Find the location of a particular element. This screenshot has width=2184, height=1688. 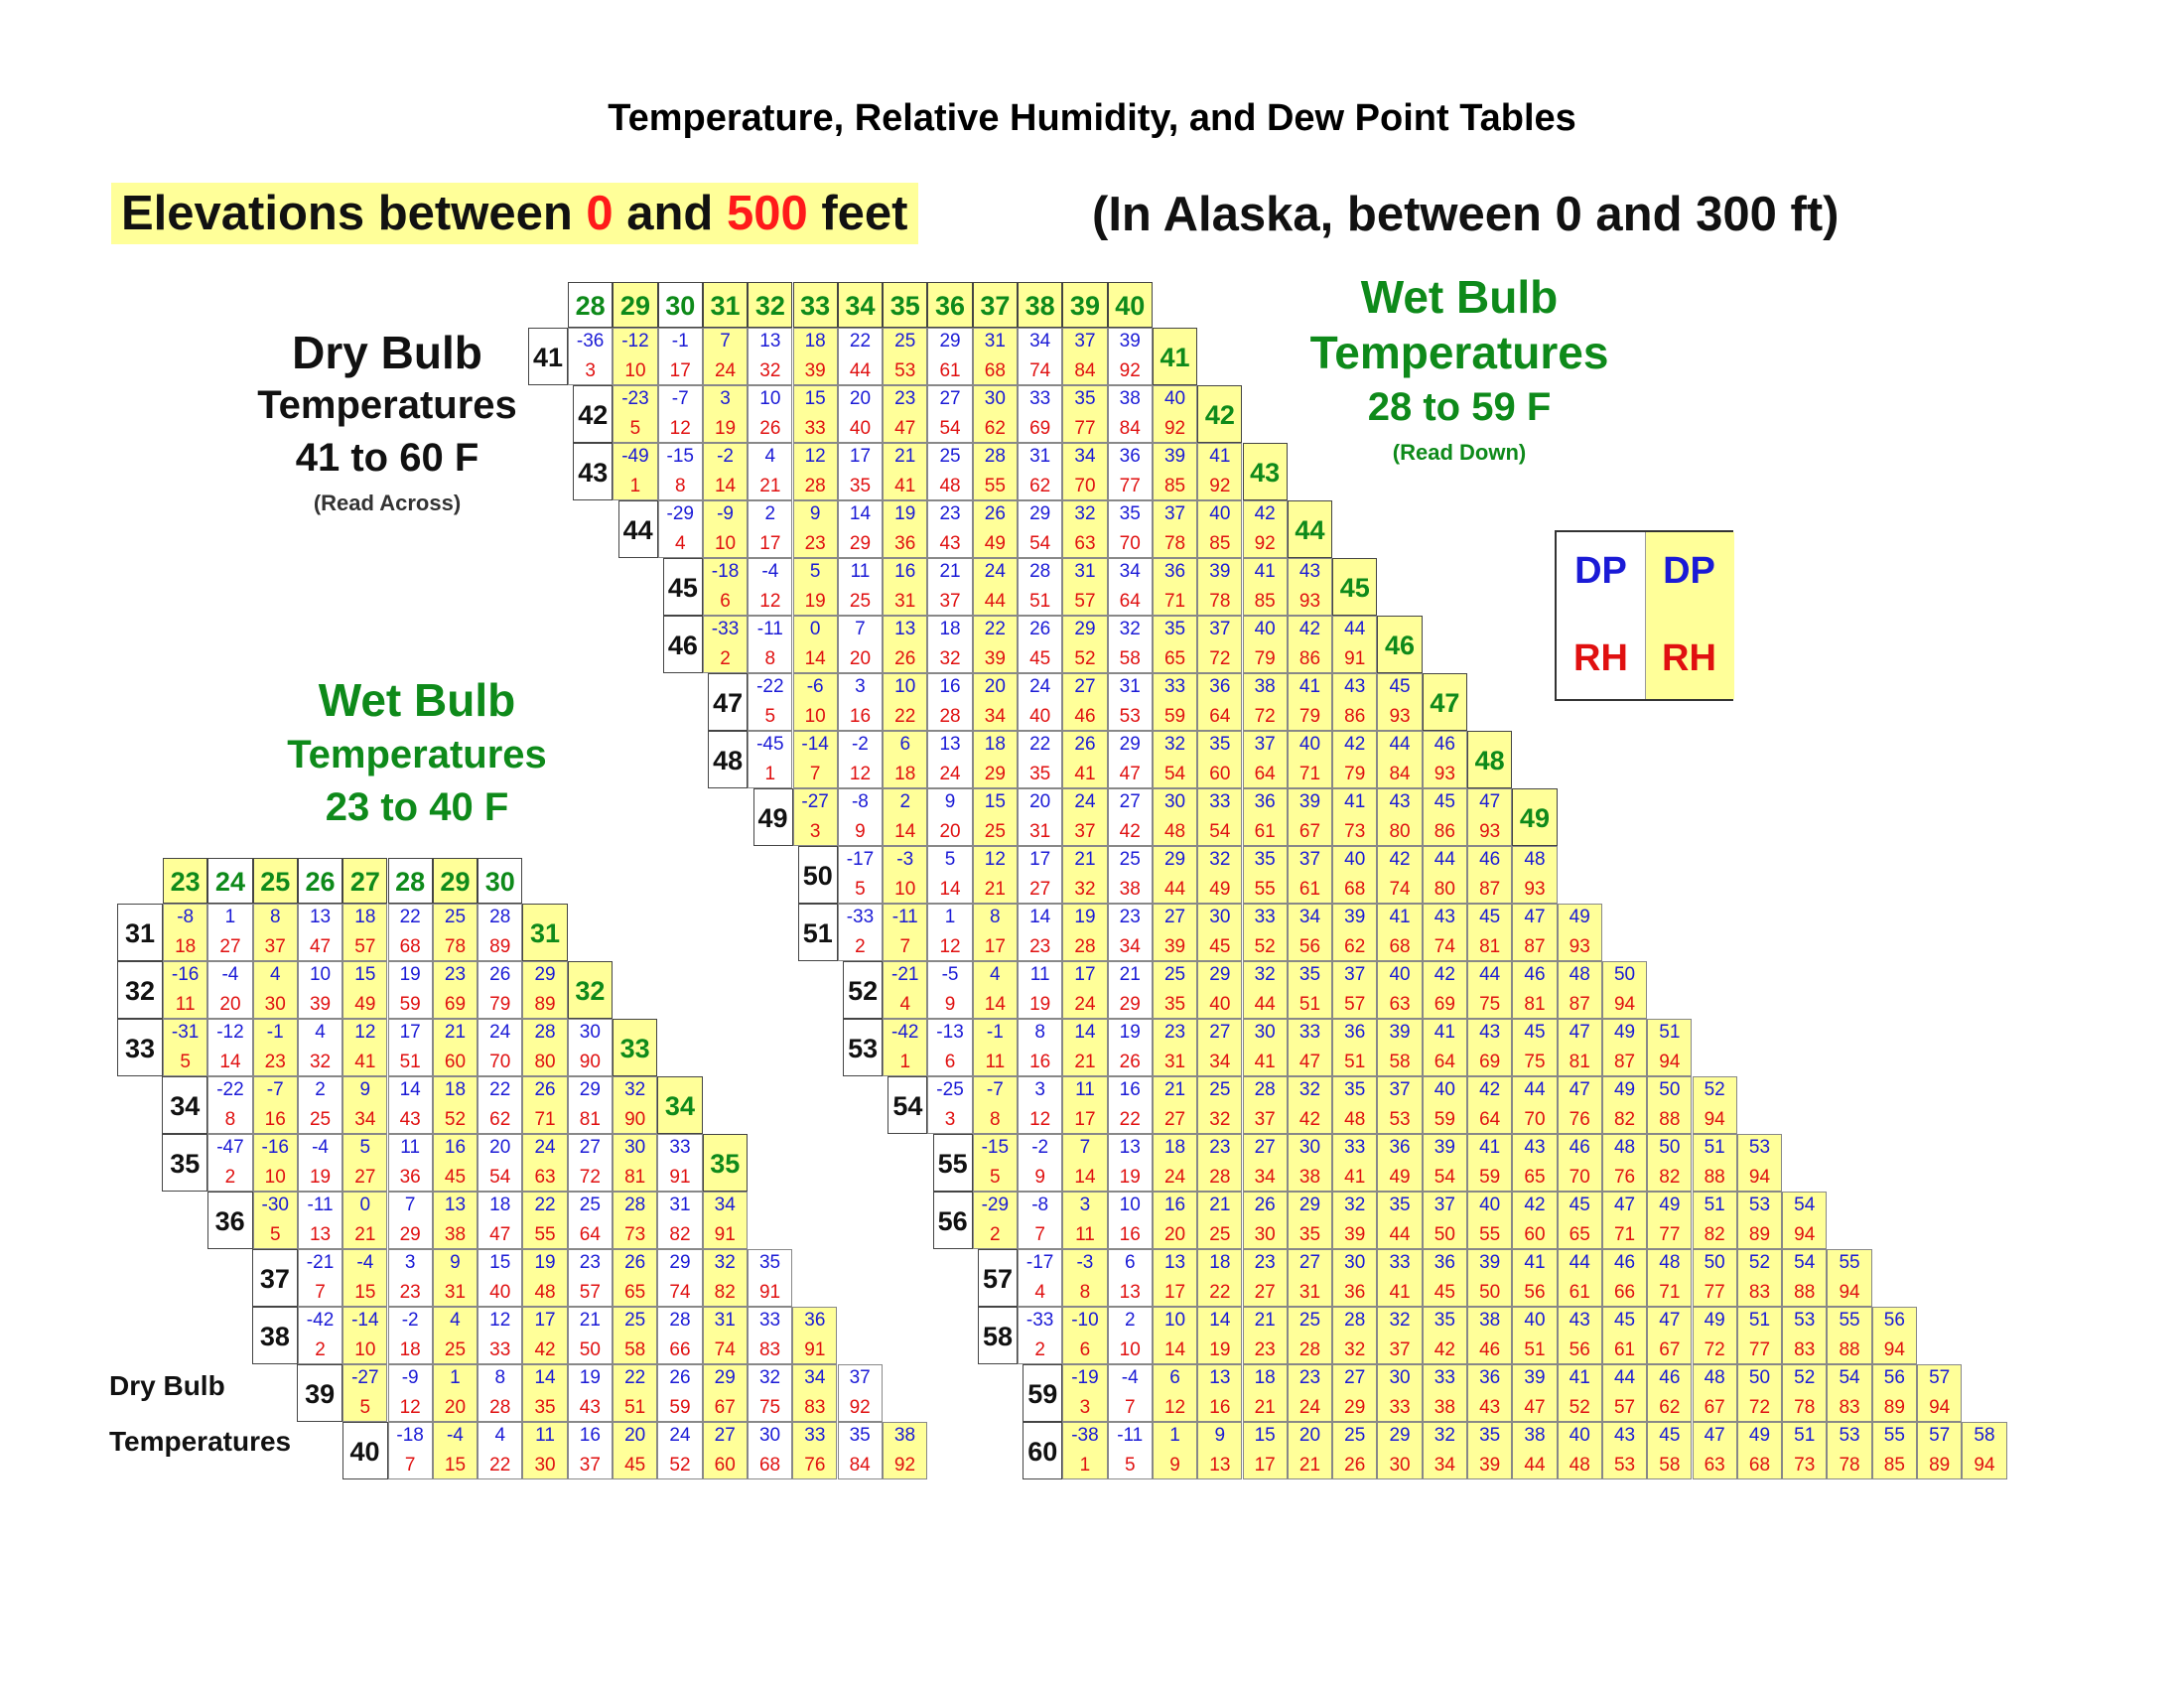

dew-point: 17 is located at coordinates (410, 1032).